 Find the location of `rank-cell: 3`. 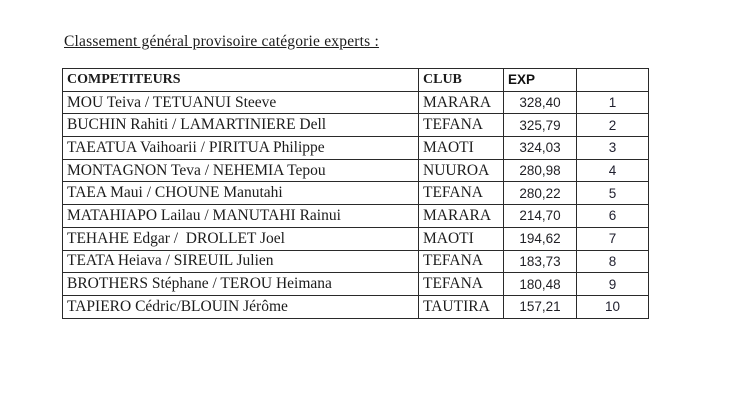

rank-cell: 3 is located at coordinates (612, 148).